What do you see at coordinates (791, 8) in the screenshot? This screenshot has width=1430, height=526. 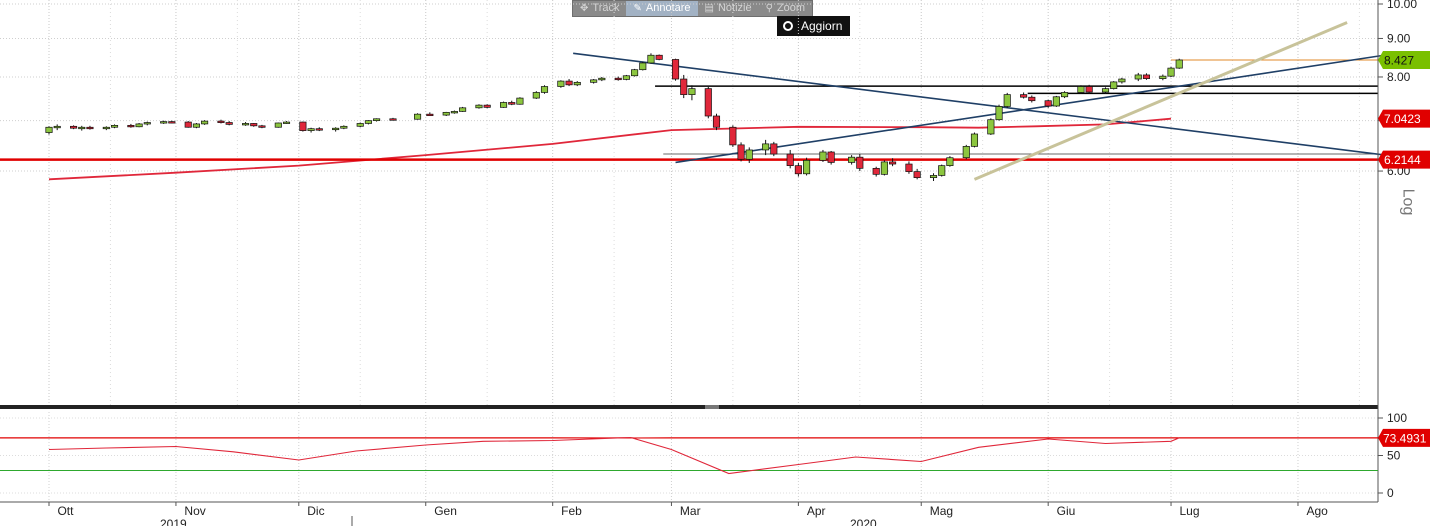 I see `toolbar-zoom-label: Zoom` at bounding box center [791, 8].